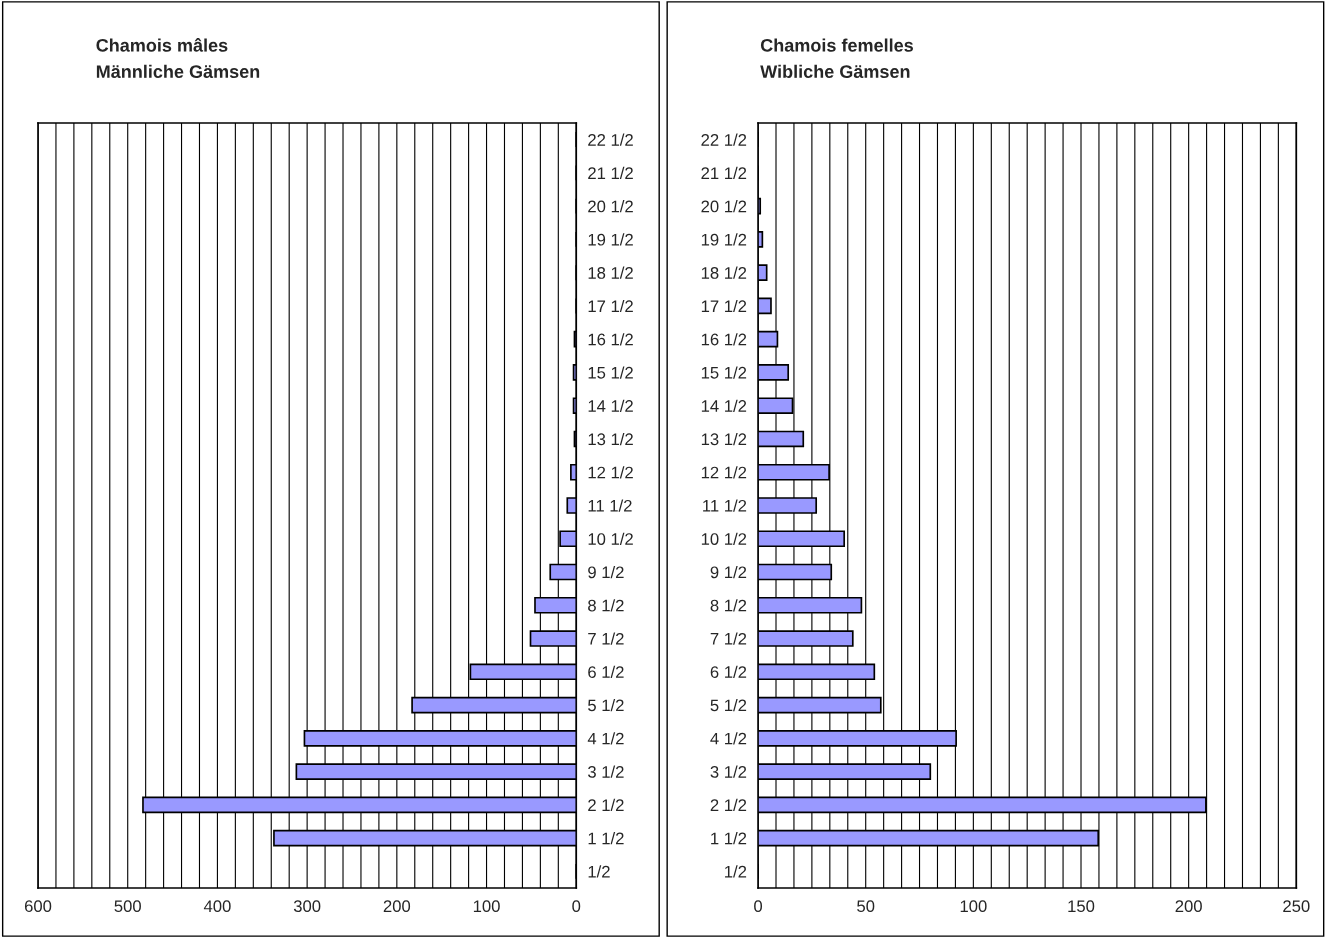  What do you see at coordinates (1081, 906) in the screenshot?
I see `x-tick-label: 150` at bounding box center [1081, 906].